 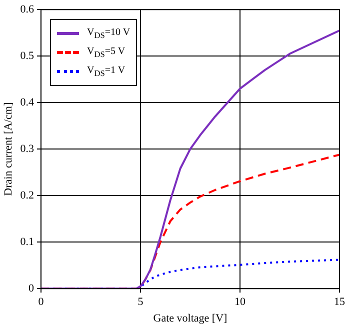 What do you see at coordinates (41, 302) in the screenshot?
I see `x-tick-label: 0` at bounding box center [41, 302].